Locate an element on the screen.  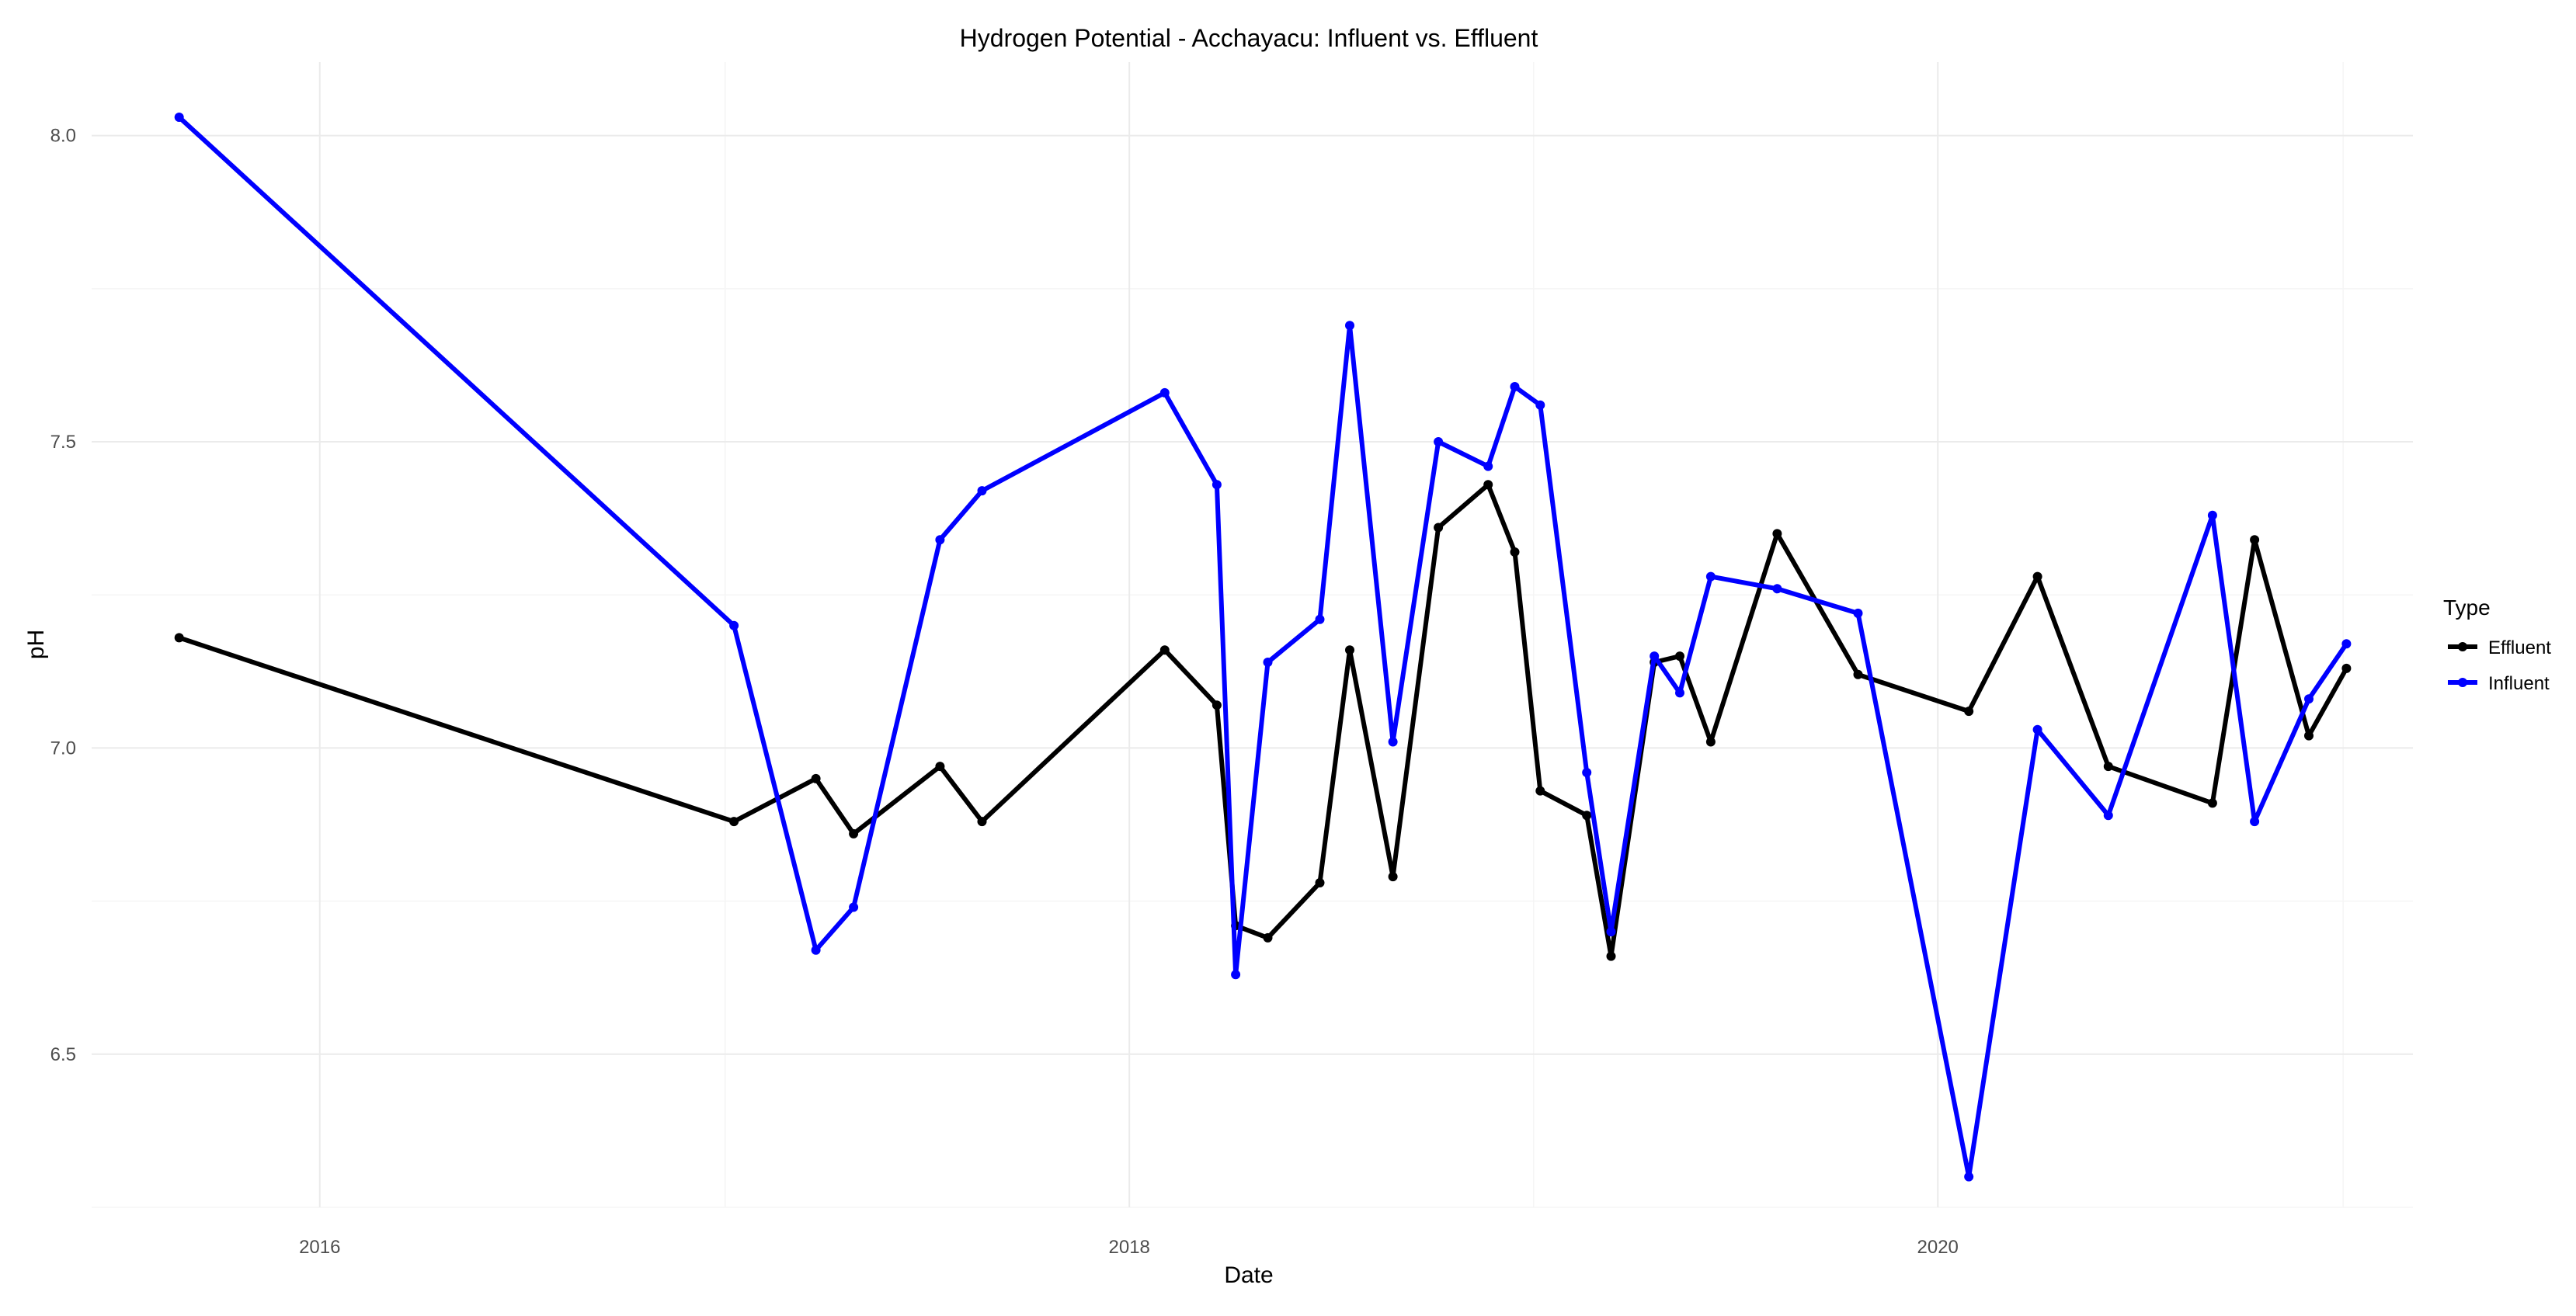
y-tick-label: 6.5 is located at coordinates (63, 1054).